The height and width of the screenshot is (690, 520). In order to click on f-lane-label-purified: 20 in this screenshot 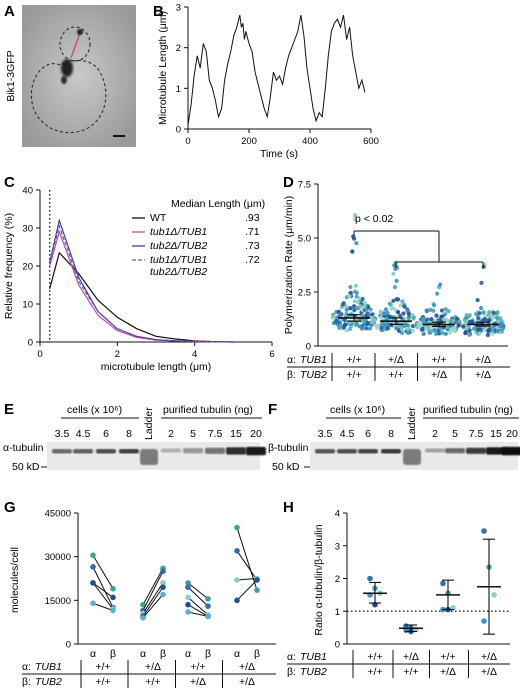, I will do `click(512, 434)`.